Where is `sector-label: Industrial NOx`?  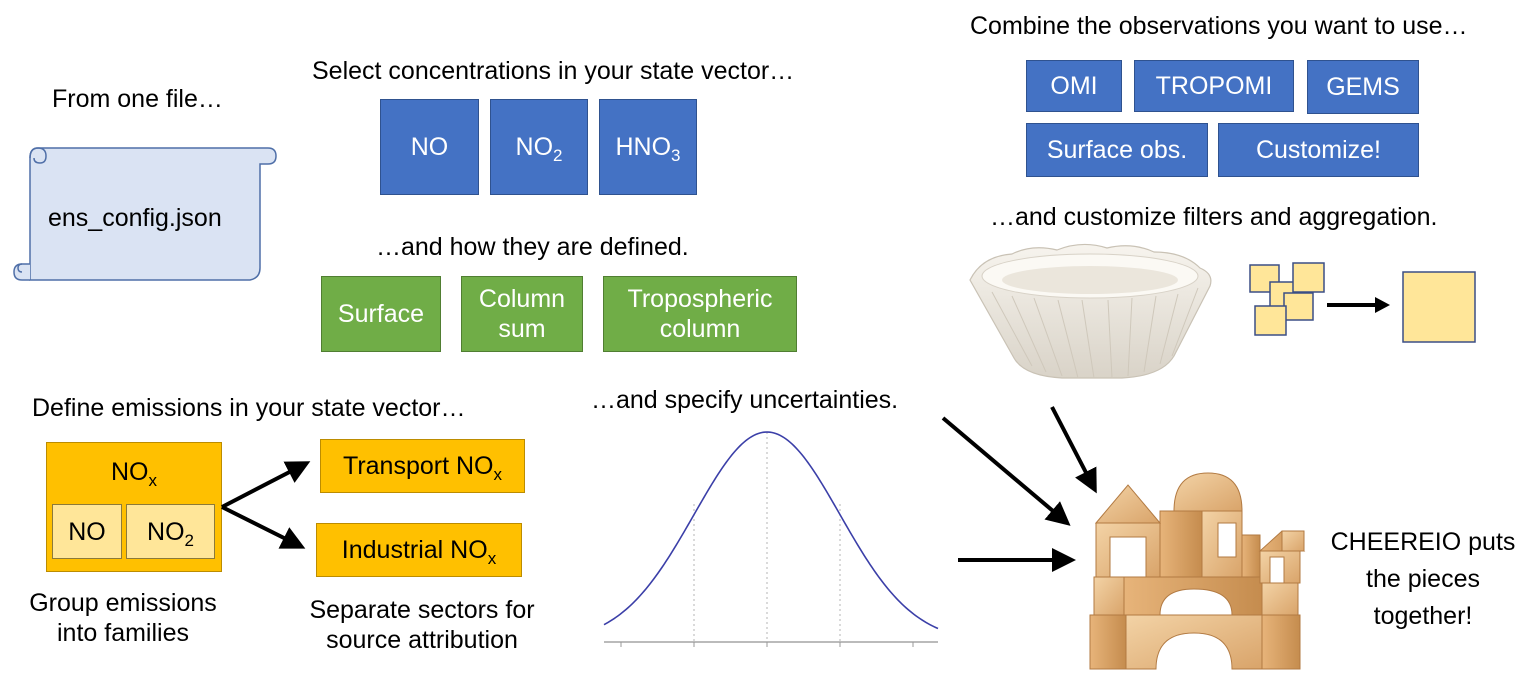 sector-label: Industrial NOx is located at coordinates (419, 552).